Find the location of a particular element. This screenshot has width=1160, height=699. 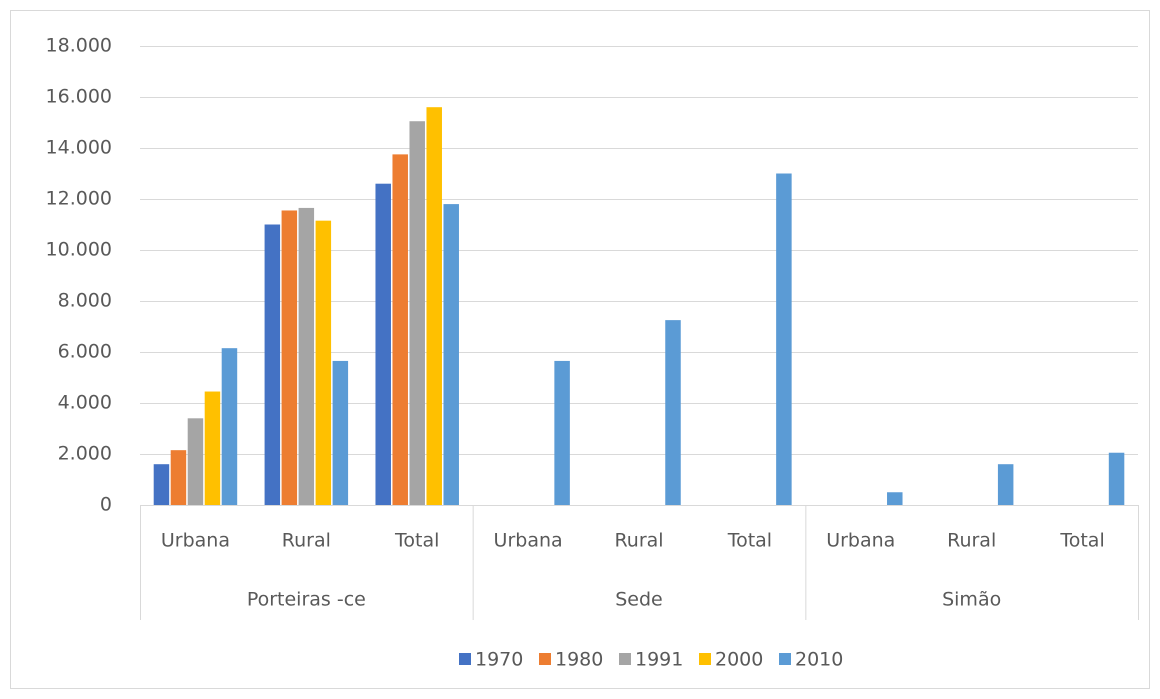

y-tick-label: 2.000 is located at coordinates (85, 454).